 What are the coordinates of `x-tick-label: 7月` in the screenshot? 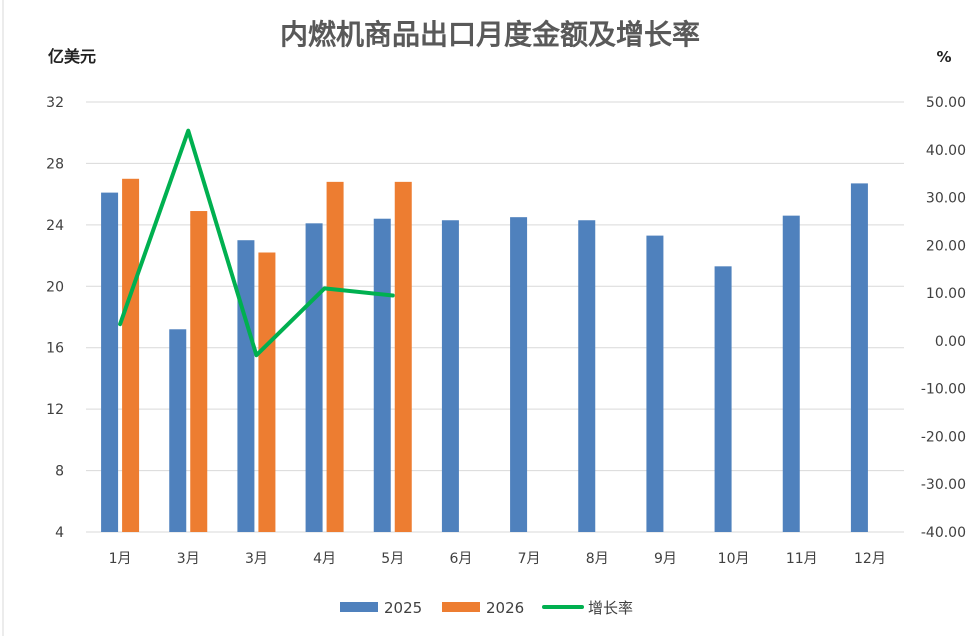 It's located at (529, 559).